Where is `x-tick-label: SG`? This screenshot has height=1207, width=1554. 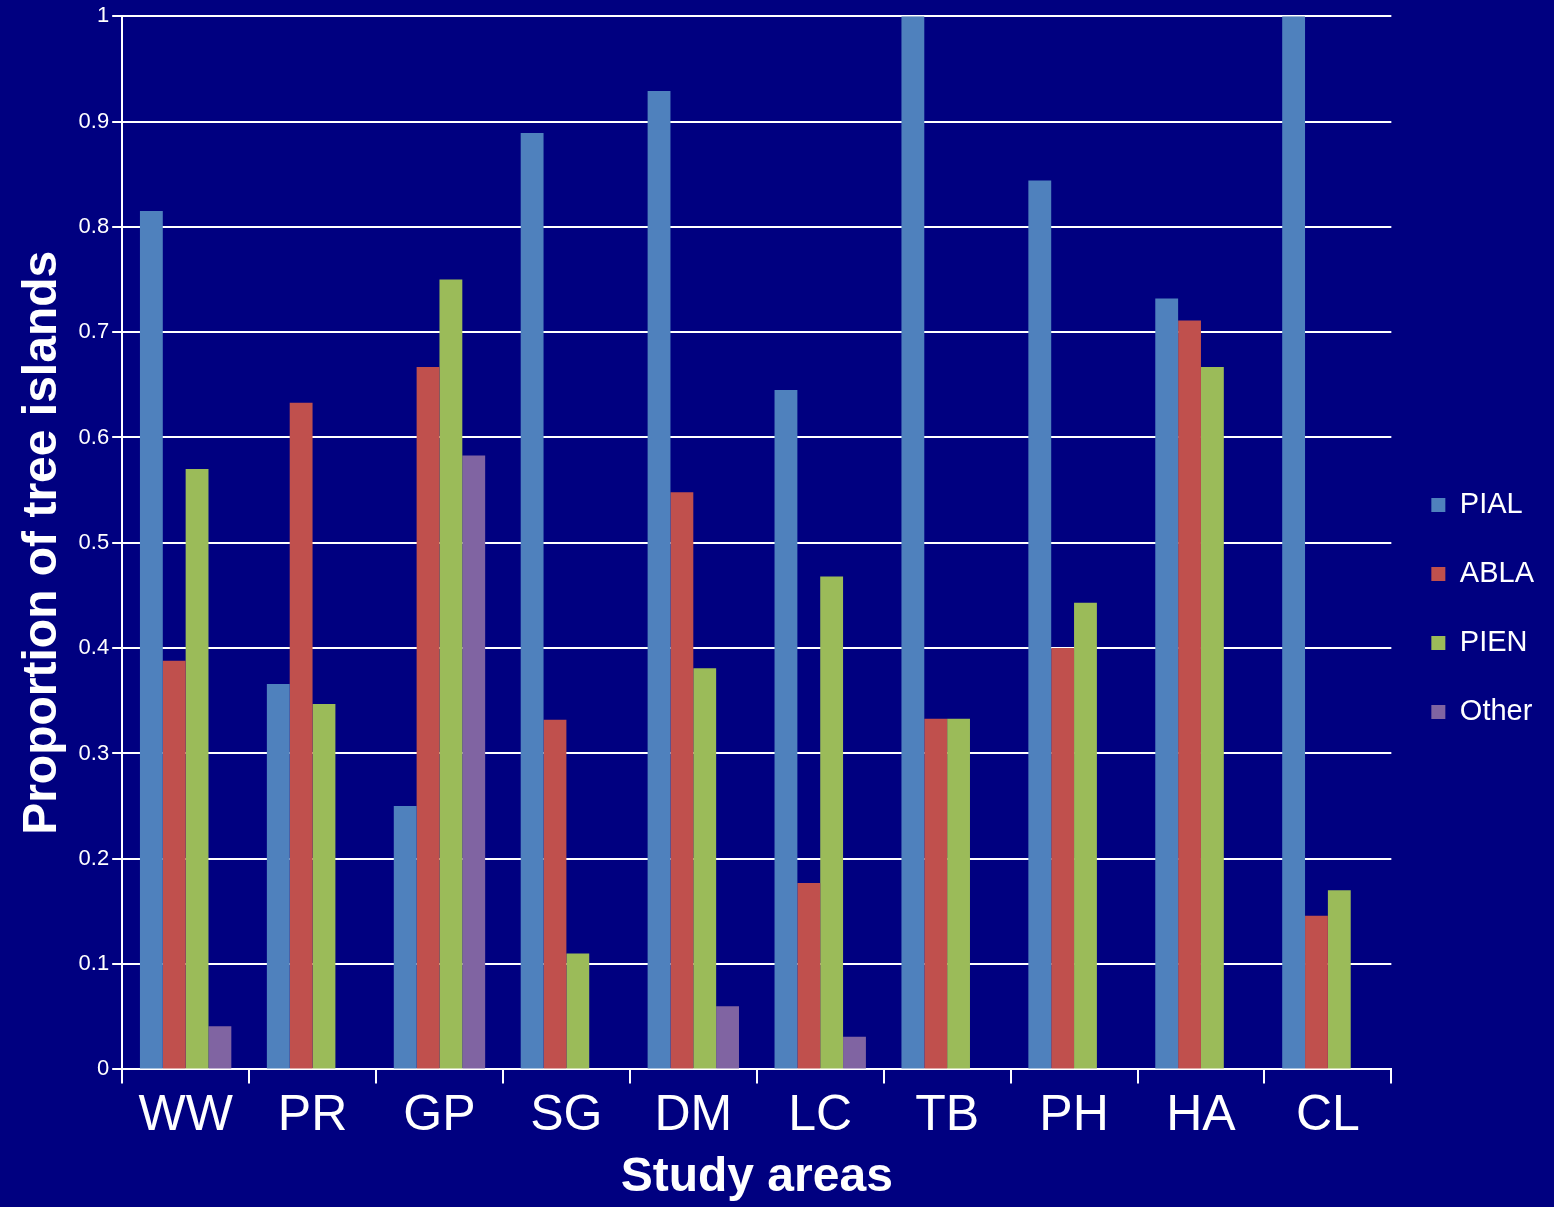 x-tick-label: SG is located at coordinates (566, 1113).